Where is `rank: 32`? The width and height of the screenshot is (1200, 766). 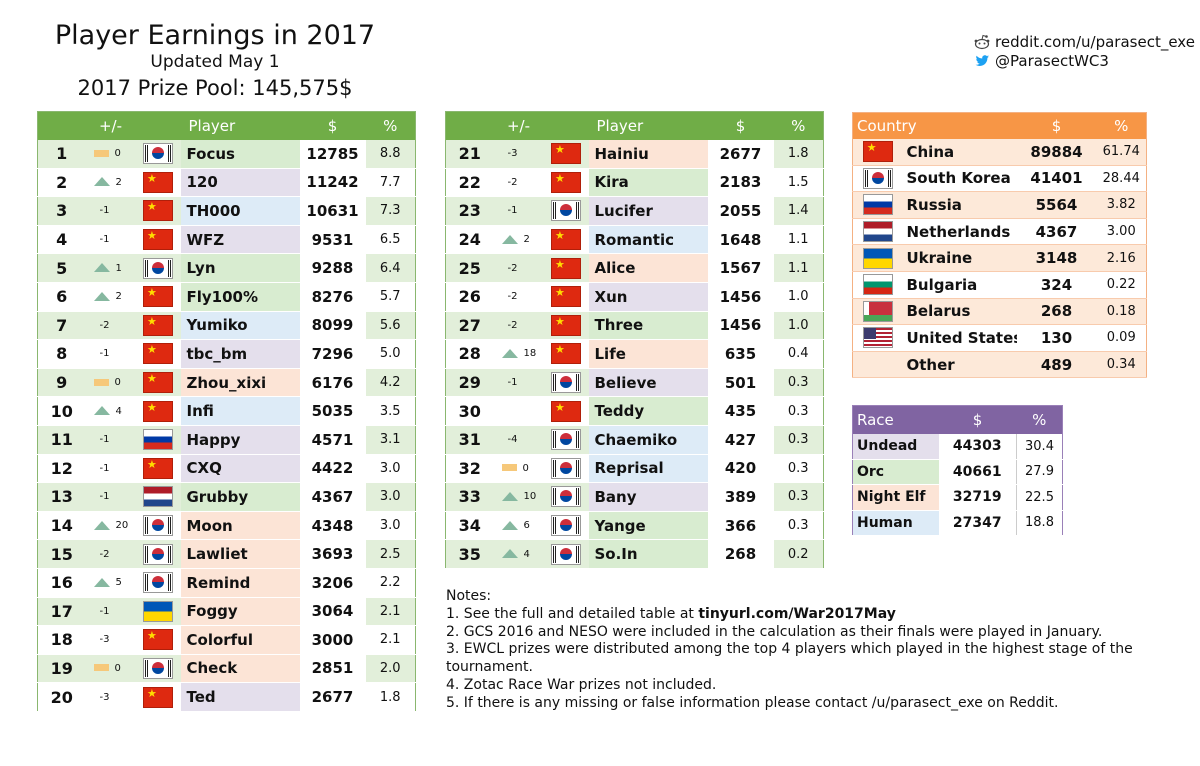
rank: 32 is located at coordinates (469, 469).